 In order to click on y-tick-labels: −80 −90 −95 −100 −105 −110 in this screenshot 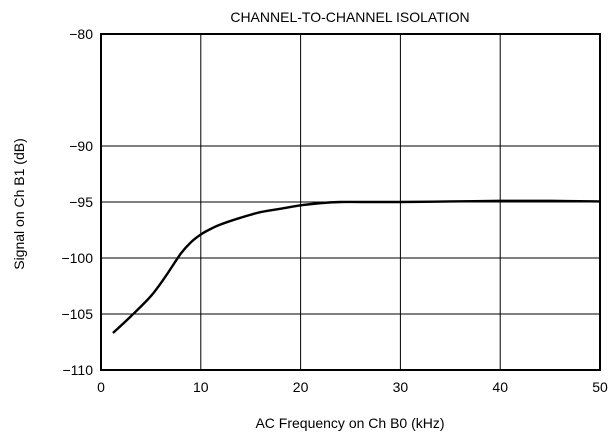, I will do `click(77, 202)`.